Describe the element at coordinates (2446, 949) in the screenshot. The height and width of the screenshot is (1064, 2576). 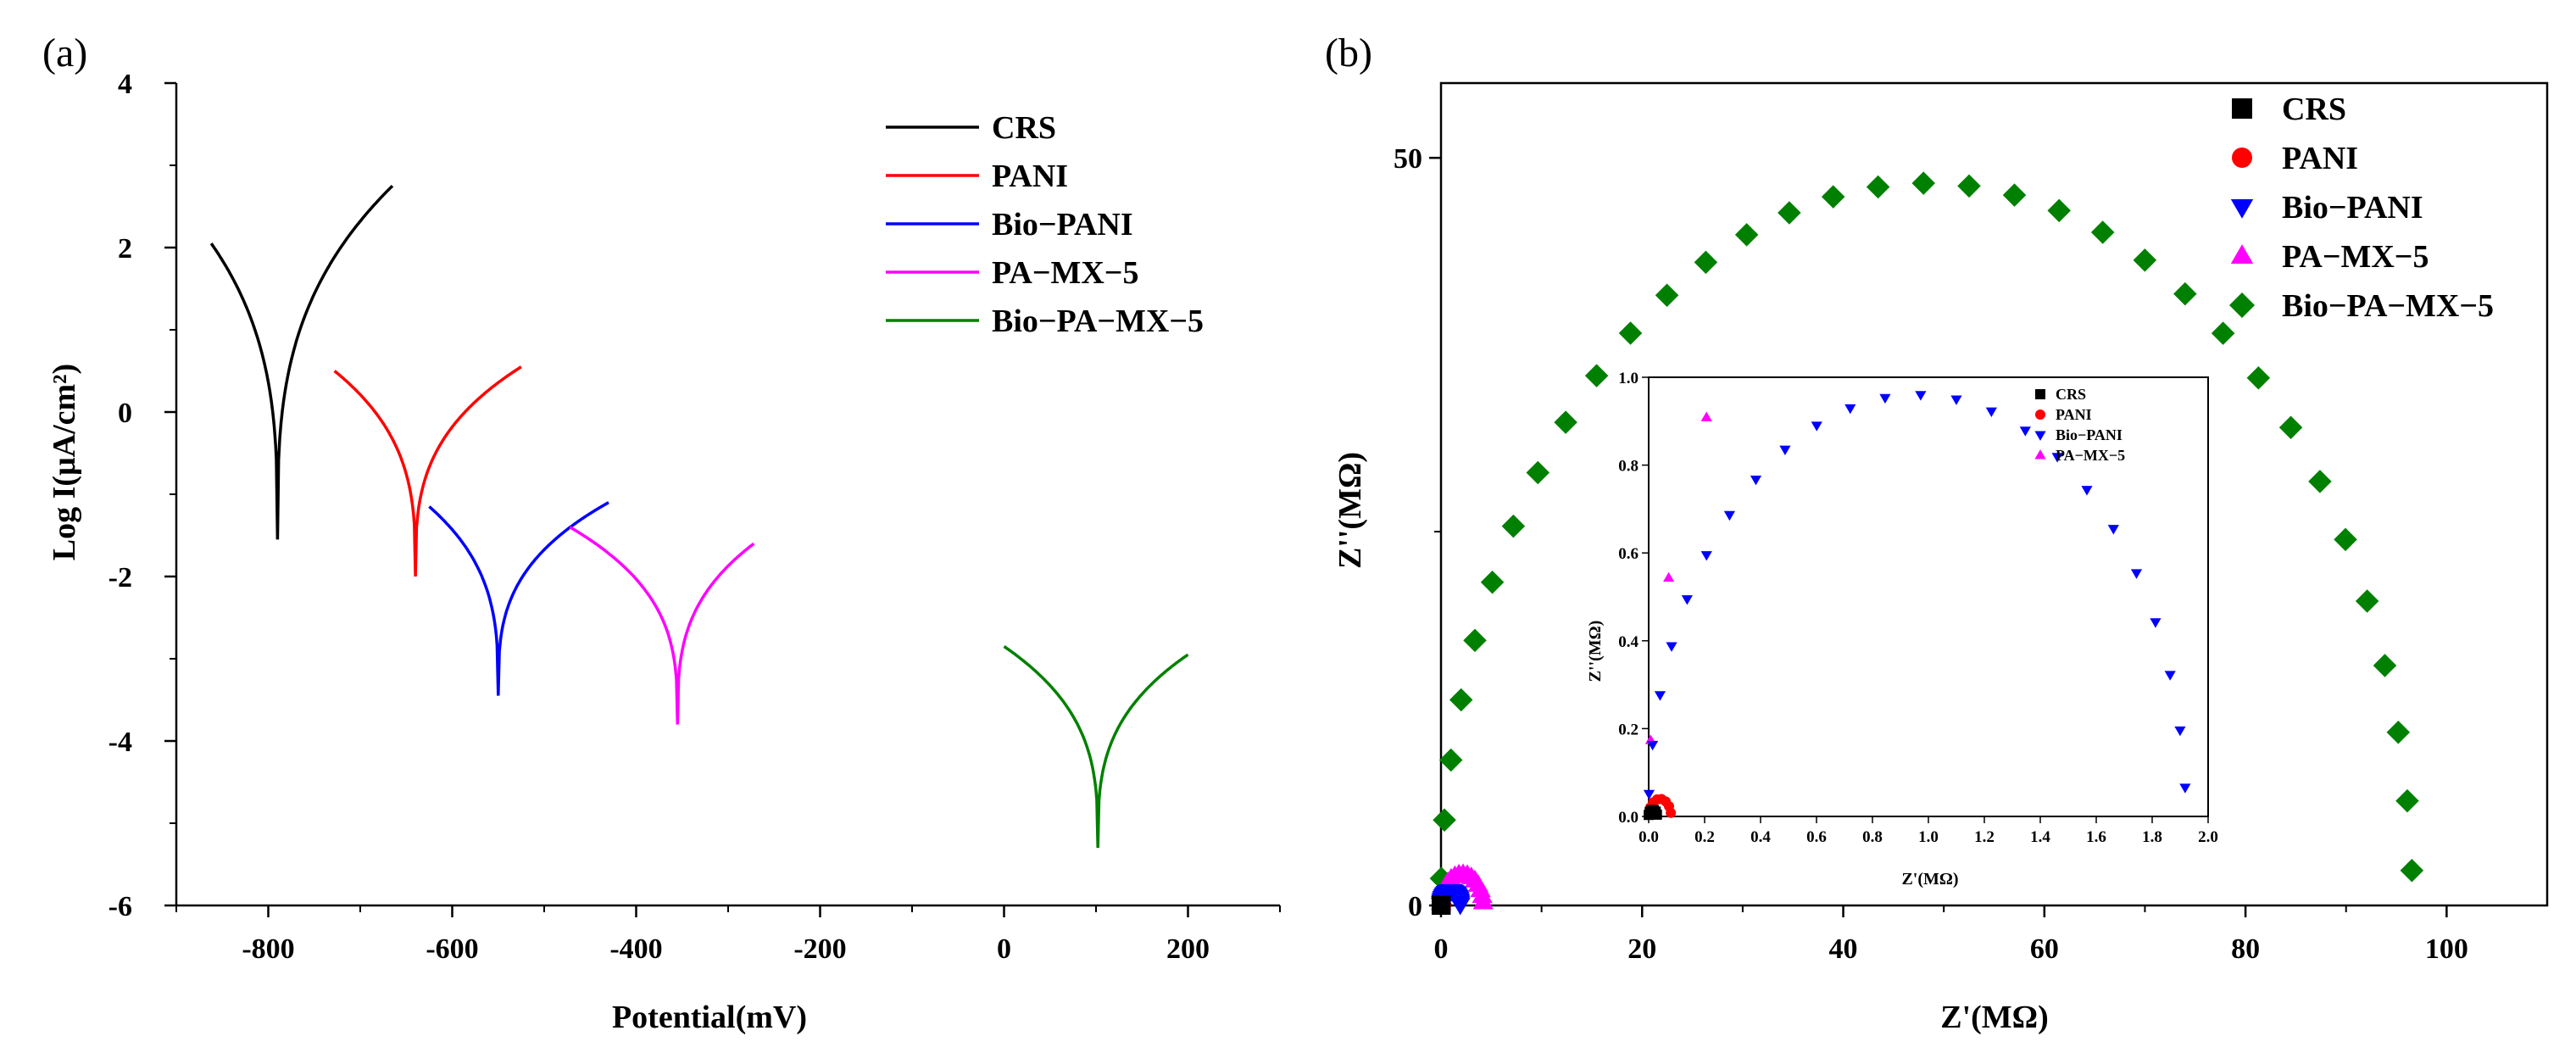
I see `x-tick-label: 100` at that location.